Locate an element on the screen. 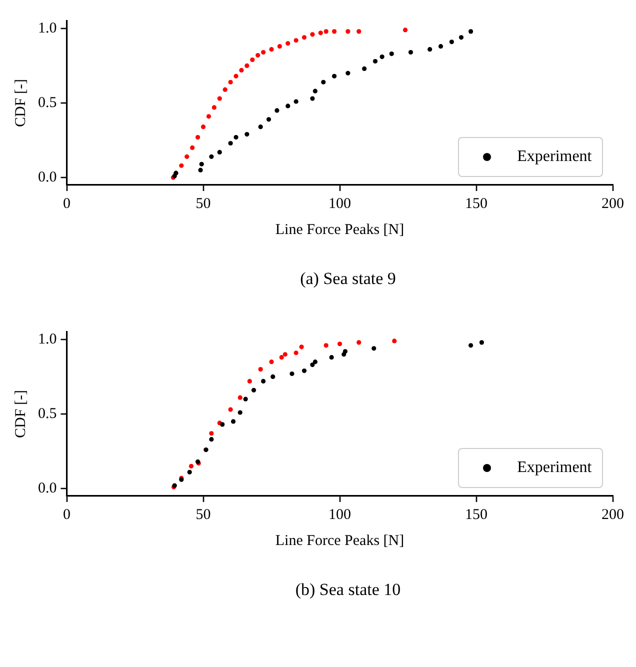 The image size is (636, 667). x-tick-label: 100 is located at coordinates (339, 204).